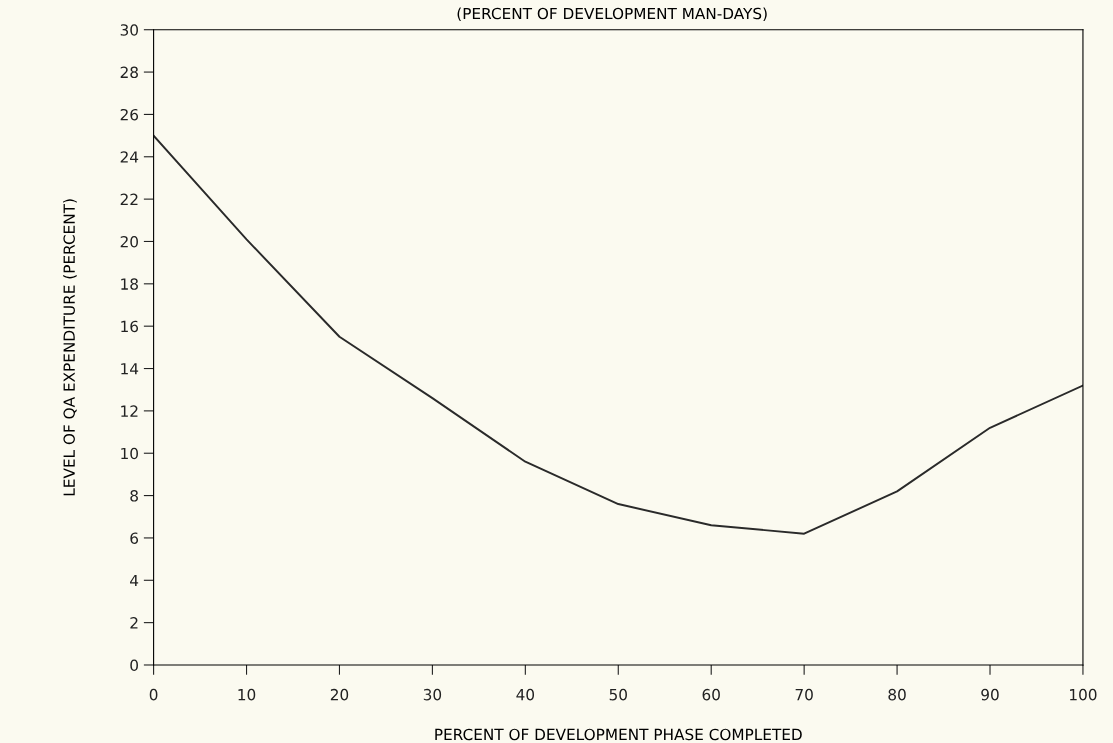 Image resolution: width=1113 pixels, height=743 pixels. I want to click on y-tick-label: 18, so click(129, 284).